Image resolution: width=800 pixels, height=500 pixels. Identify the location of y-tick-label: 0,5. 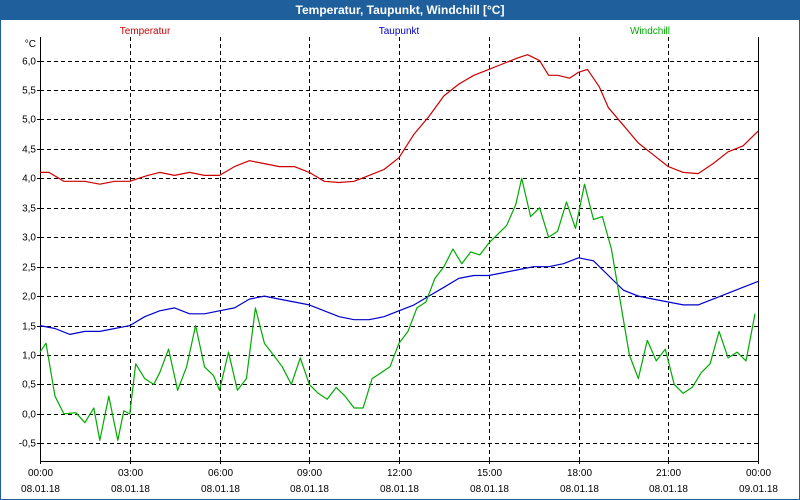
(29, 385).